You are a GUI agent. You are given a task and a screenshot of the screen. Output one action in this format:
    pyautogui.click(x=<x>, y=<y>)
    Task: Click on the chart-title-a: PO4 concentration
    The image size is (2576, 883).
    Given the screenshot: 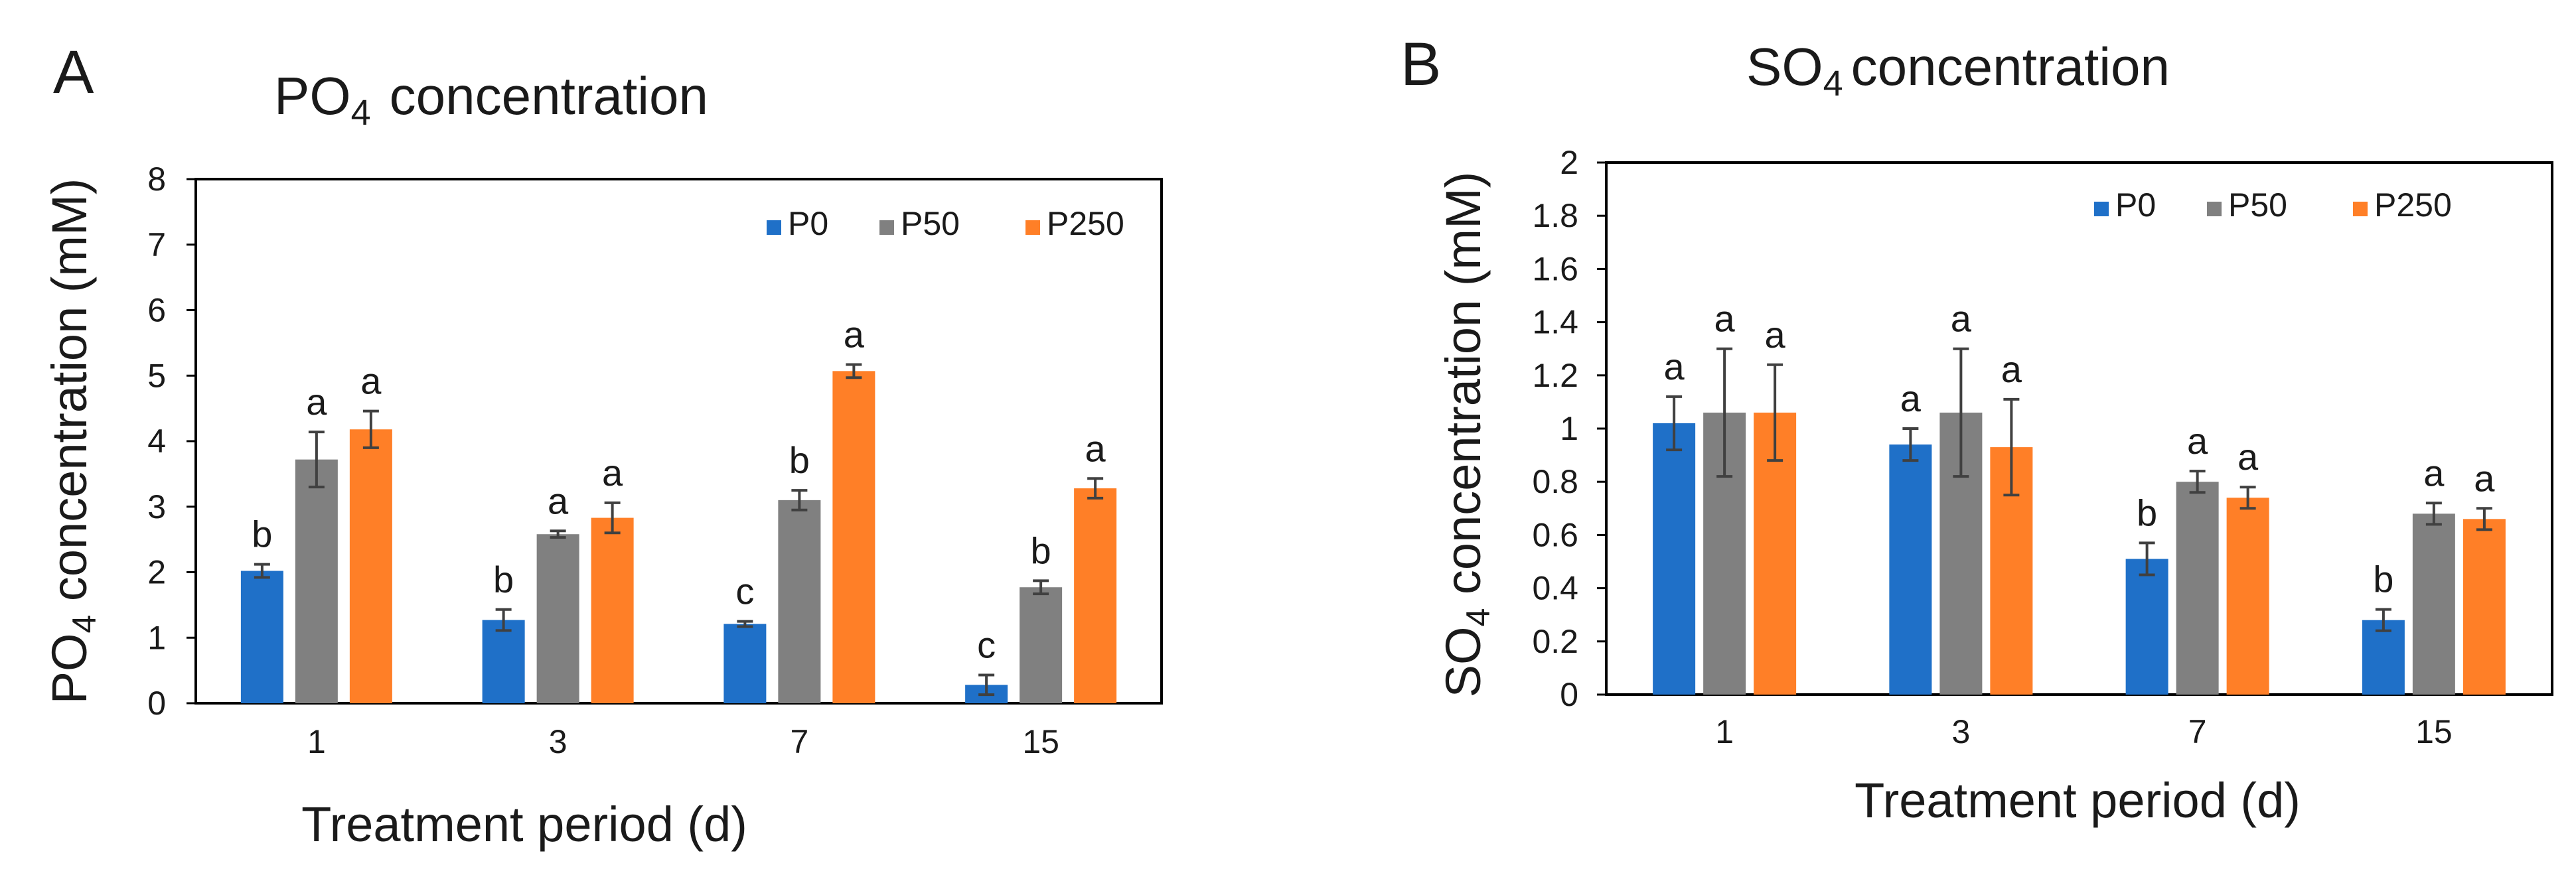 What is the action you would take?
    pyautogui.click(x=491, y=100)
    